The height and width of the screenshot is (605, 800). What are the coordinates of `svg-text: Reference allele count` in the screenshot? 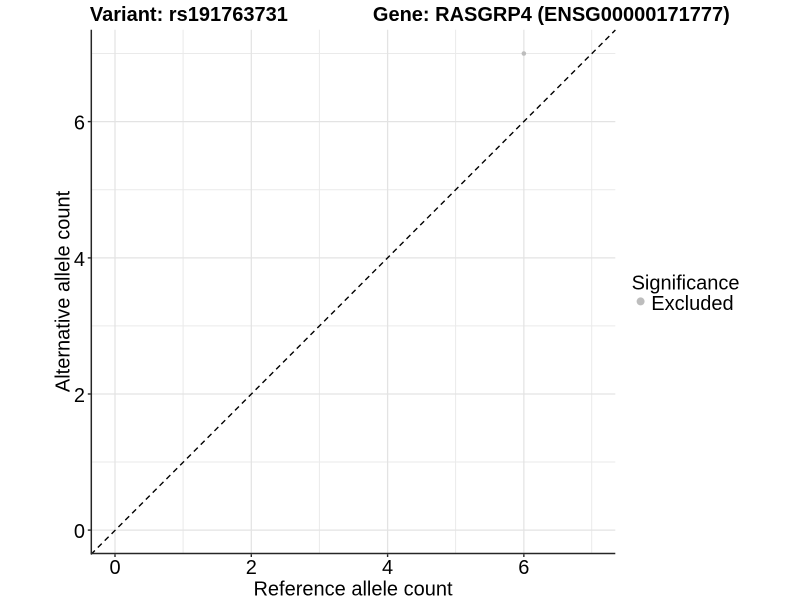 It's located at (352, 589).